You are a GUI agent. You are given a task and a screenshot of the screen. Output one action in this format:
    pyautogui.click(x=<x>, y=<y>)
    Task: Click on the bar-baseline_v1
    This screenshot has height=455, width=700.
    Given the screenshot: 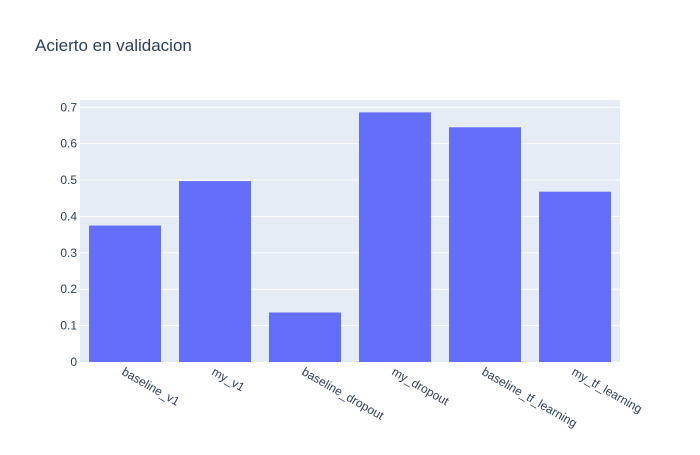 What is the action you would take?
    pyautogui.click(x=125, y=293)
    